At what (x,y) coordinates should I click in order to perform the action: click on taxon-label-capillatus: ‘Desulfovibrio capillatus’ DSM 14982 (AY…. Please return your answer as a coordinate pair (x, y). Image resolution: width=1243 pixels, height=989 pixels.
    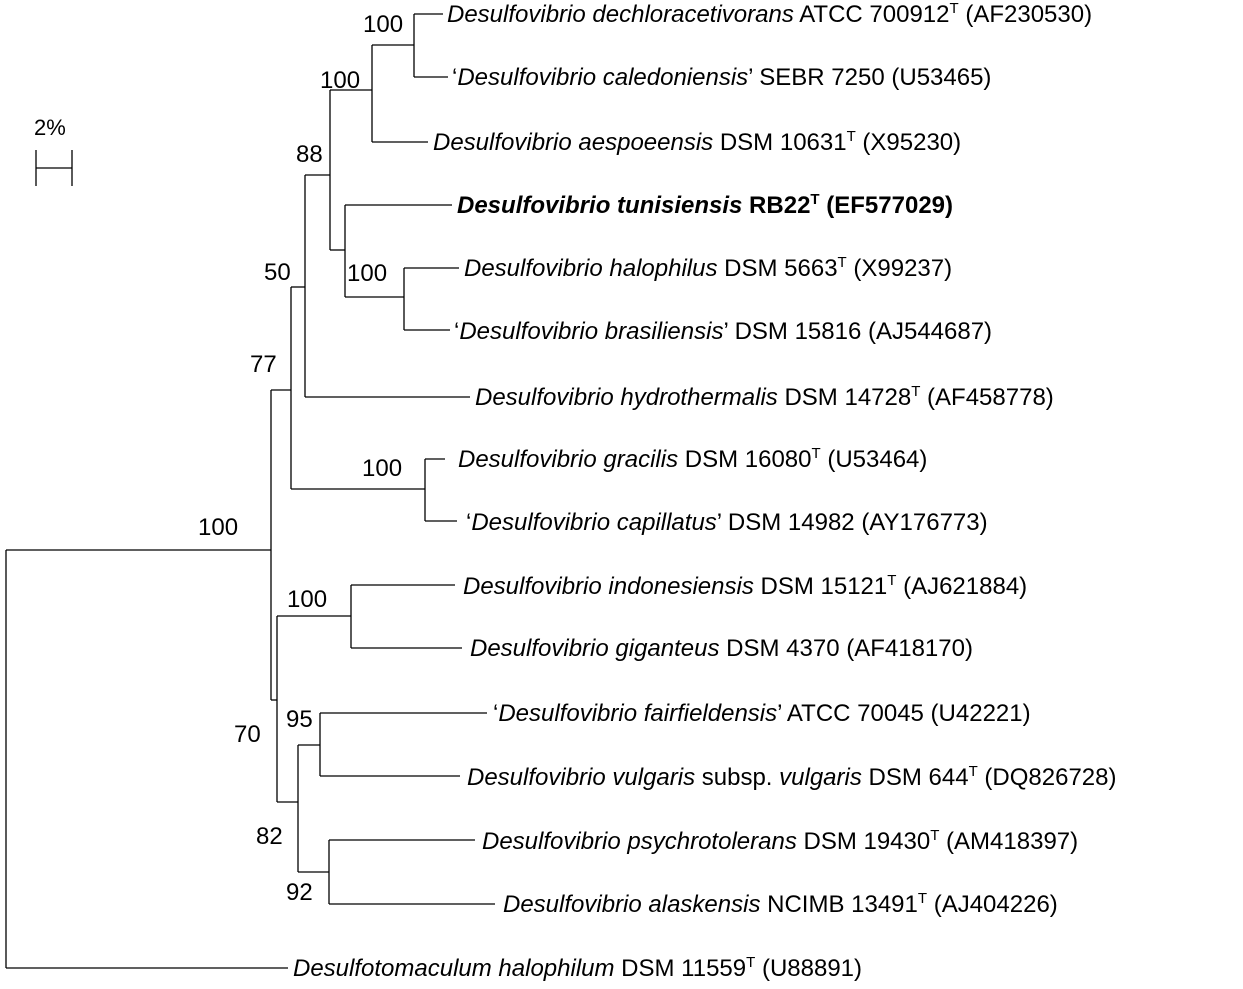
    Looking at the image, I should click on (727, 522).